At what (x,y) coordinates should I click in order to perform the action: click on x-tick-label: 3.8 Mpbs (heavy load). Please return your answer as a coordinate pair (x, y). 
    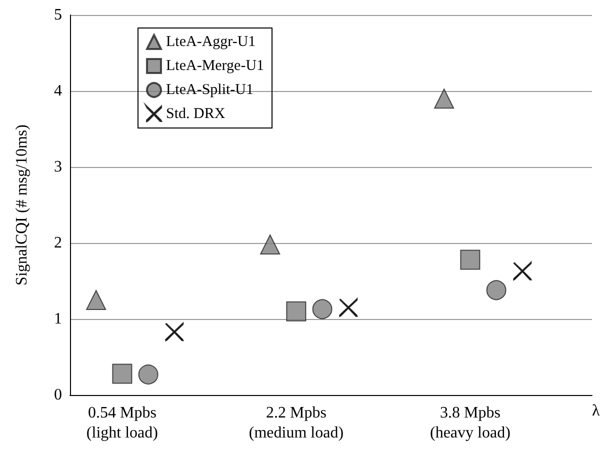
    Looking at the image, I should click on (470, 423).